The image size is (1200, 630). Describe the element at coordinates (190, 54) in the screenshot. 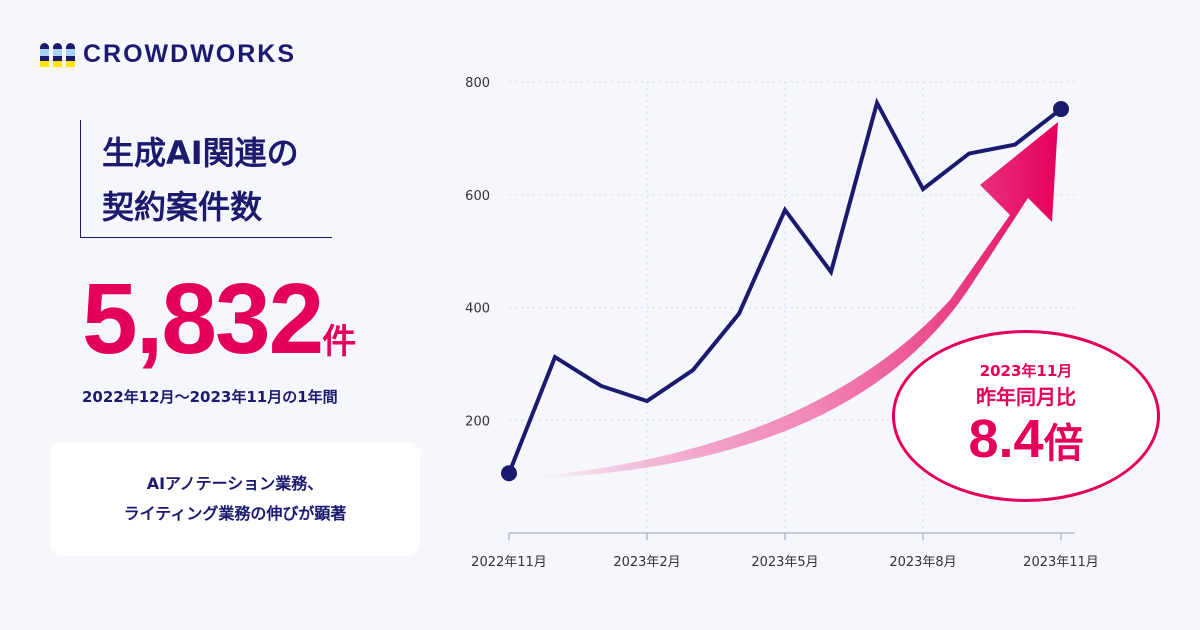

I see `logo-text: CROWDWORKS` at that location.